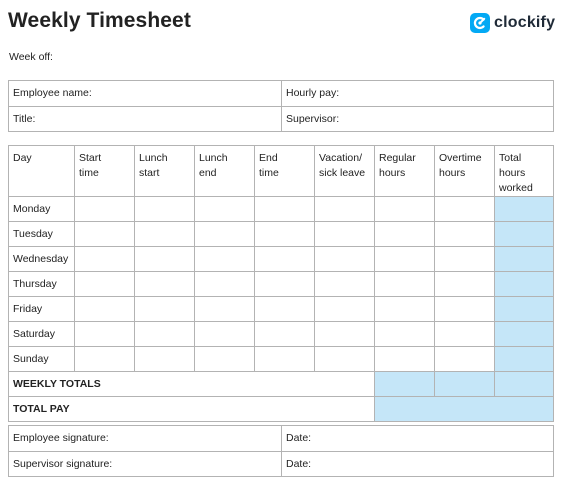  I want to click on column-header: Overtime hours, so click(464, 171).